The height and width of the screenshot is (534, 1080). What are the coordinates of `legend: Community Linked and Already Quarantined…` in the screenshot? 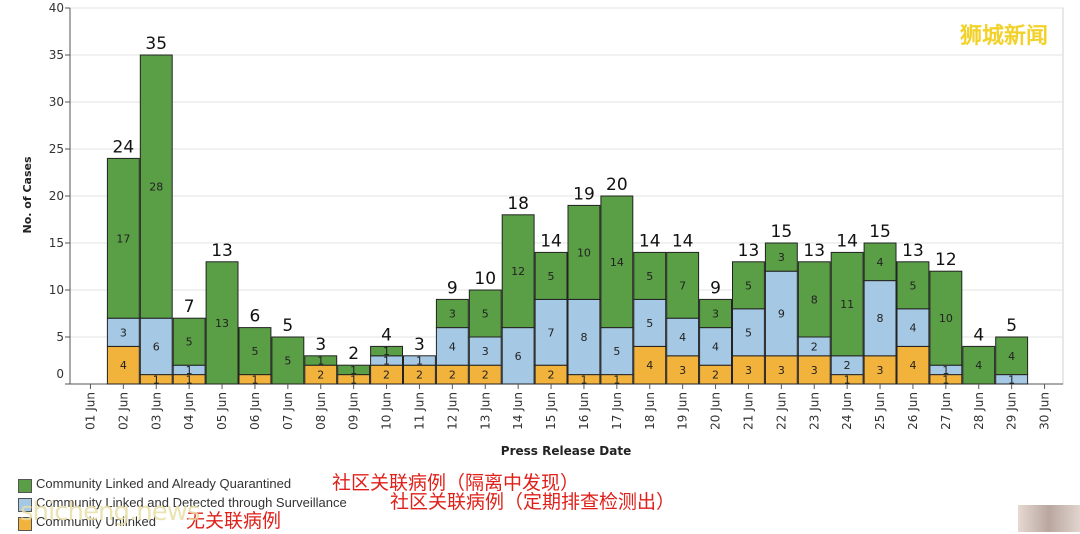 It's located at (398, 501).